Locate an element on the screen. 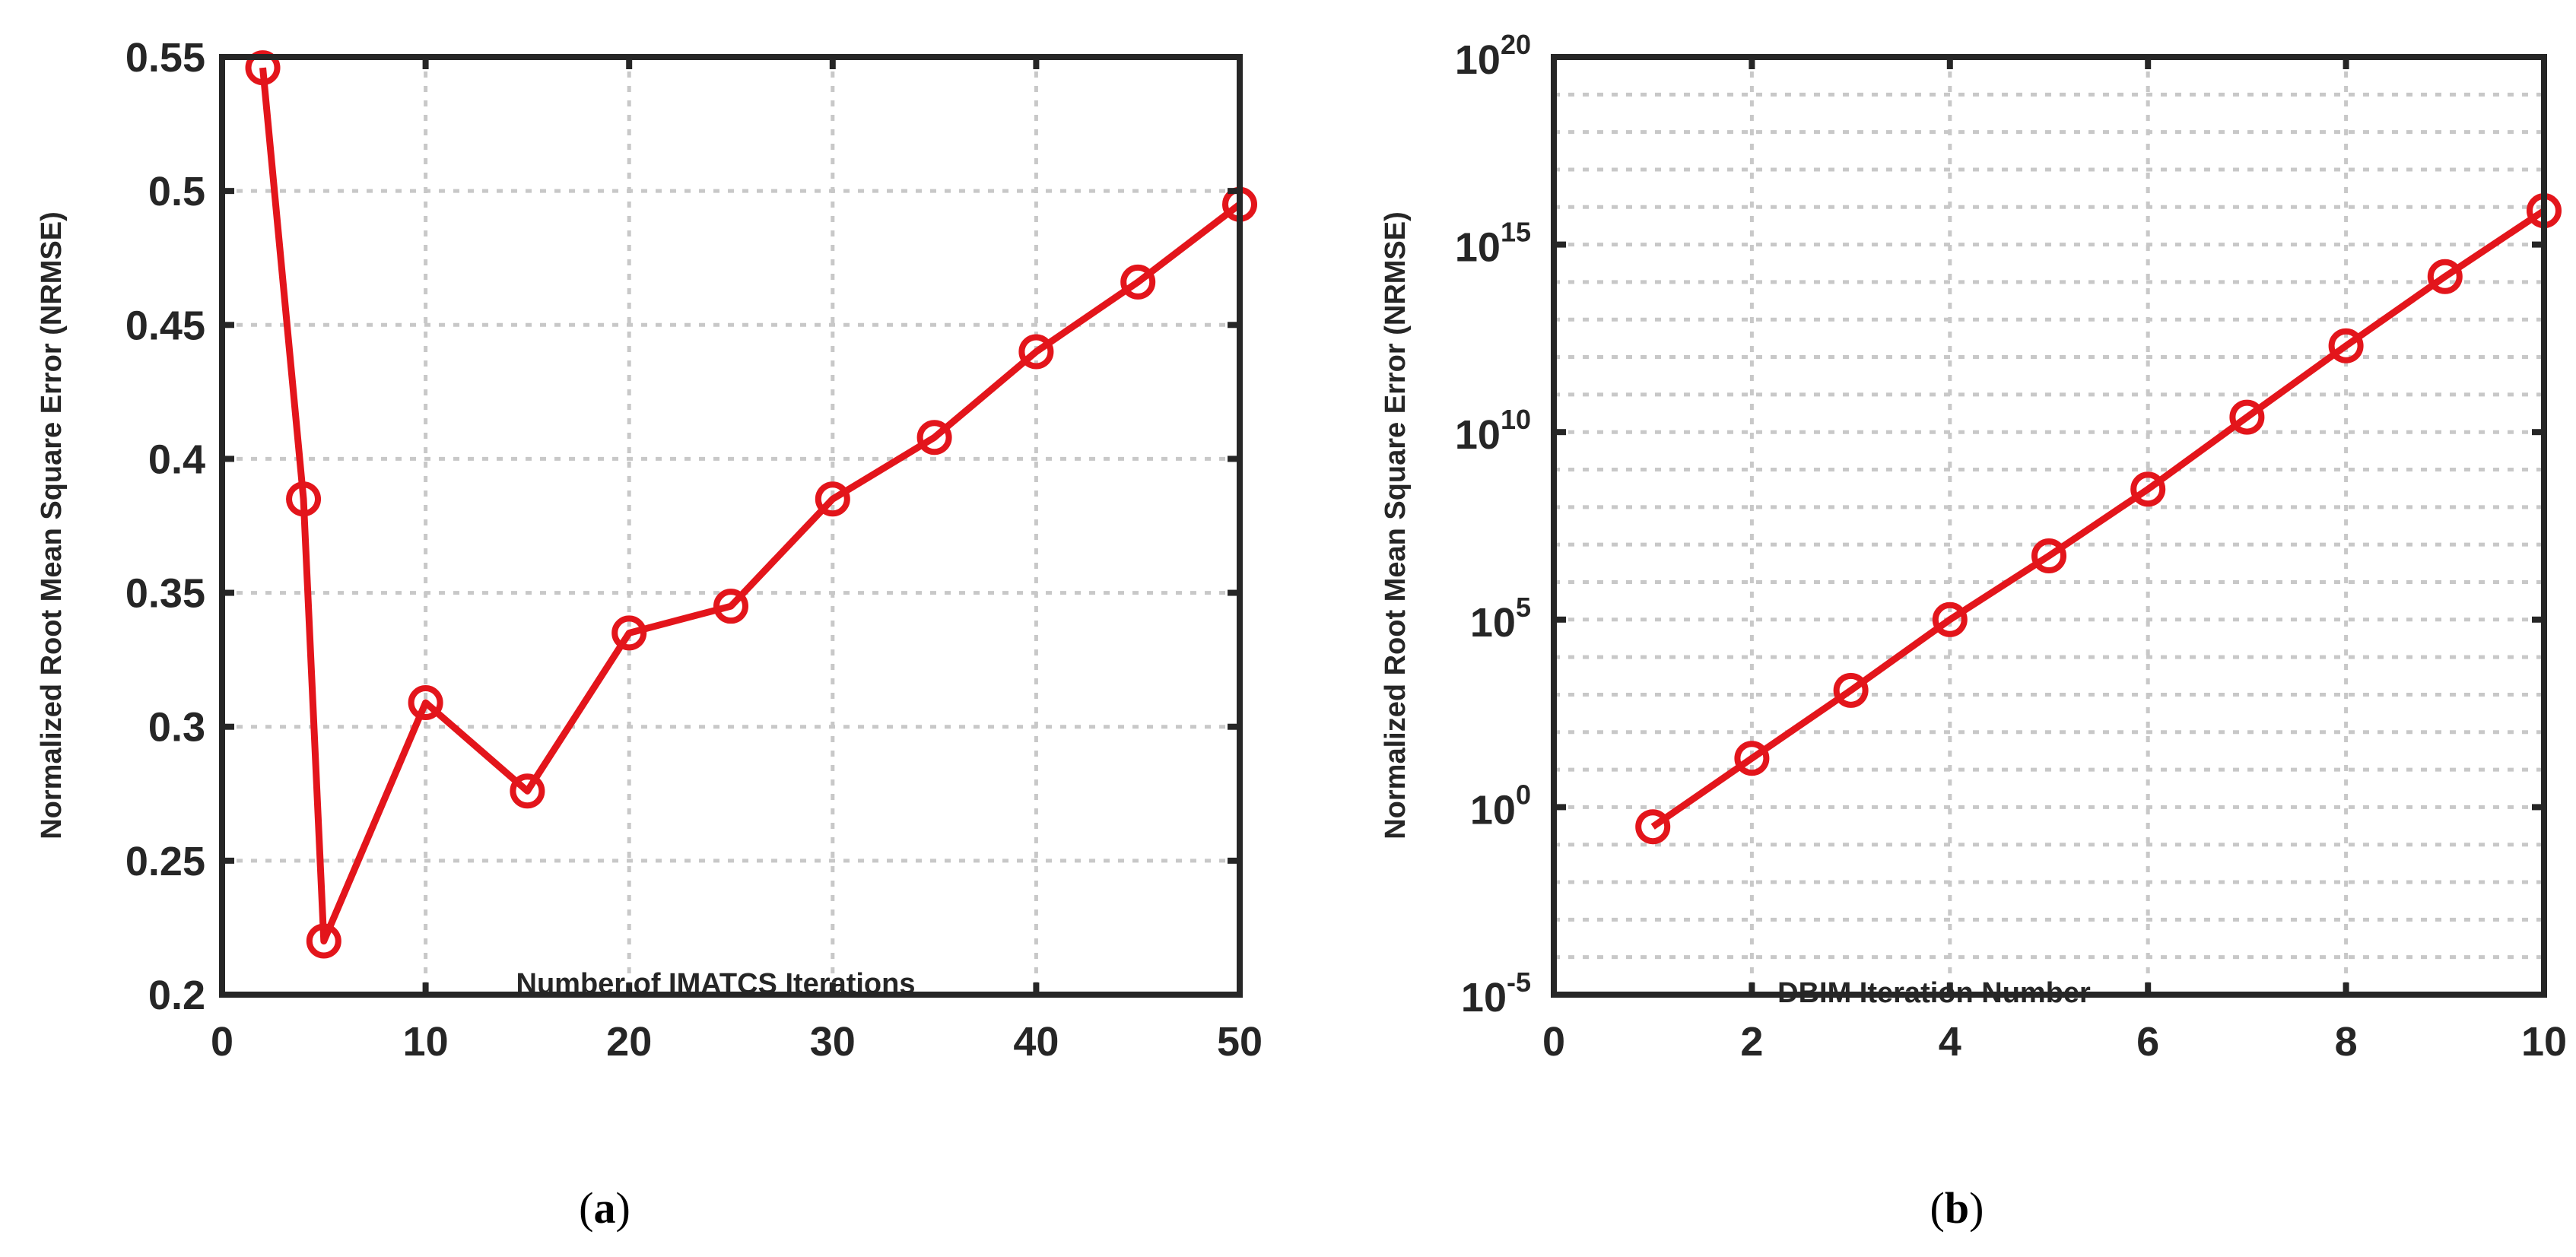  chart-a-x-tick-label: 30 is located at coordinates (833, 1042).